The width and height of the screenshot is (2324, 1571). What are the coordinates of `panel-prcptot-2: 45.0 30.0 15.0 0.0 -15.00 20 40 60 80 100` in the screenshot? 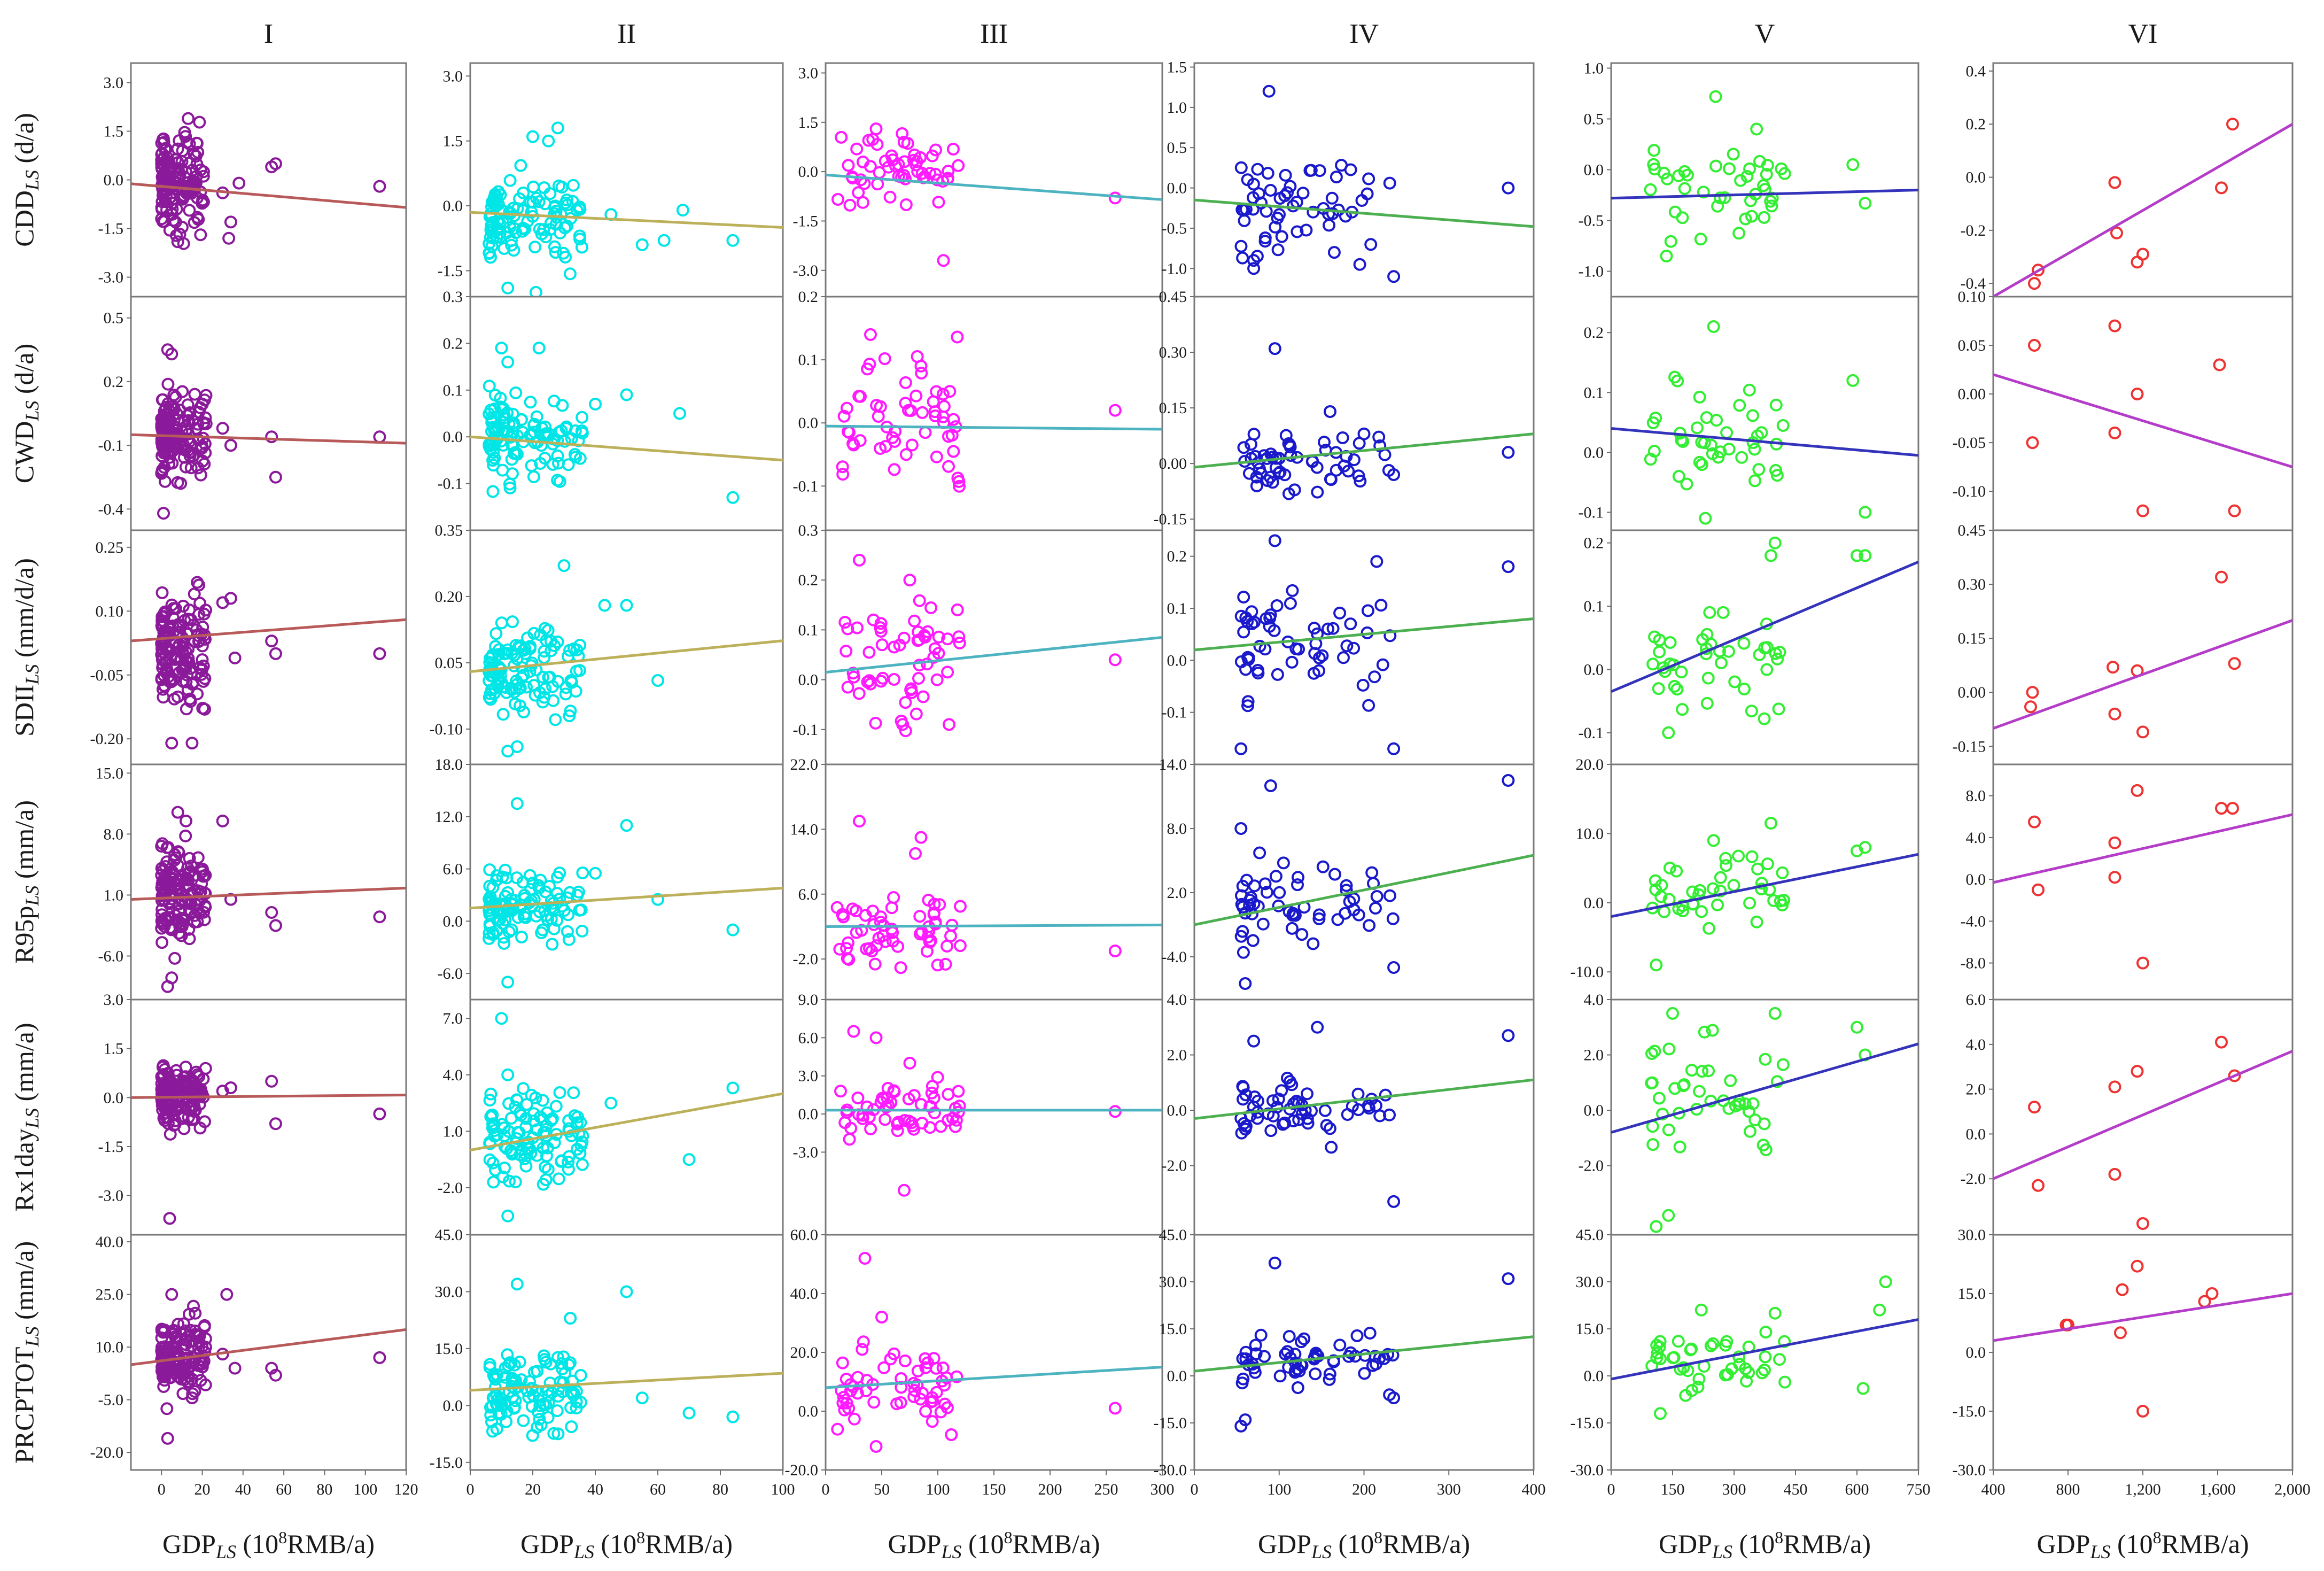 It's located at (612, 1362).